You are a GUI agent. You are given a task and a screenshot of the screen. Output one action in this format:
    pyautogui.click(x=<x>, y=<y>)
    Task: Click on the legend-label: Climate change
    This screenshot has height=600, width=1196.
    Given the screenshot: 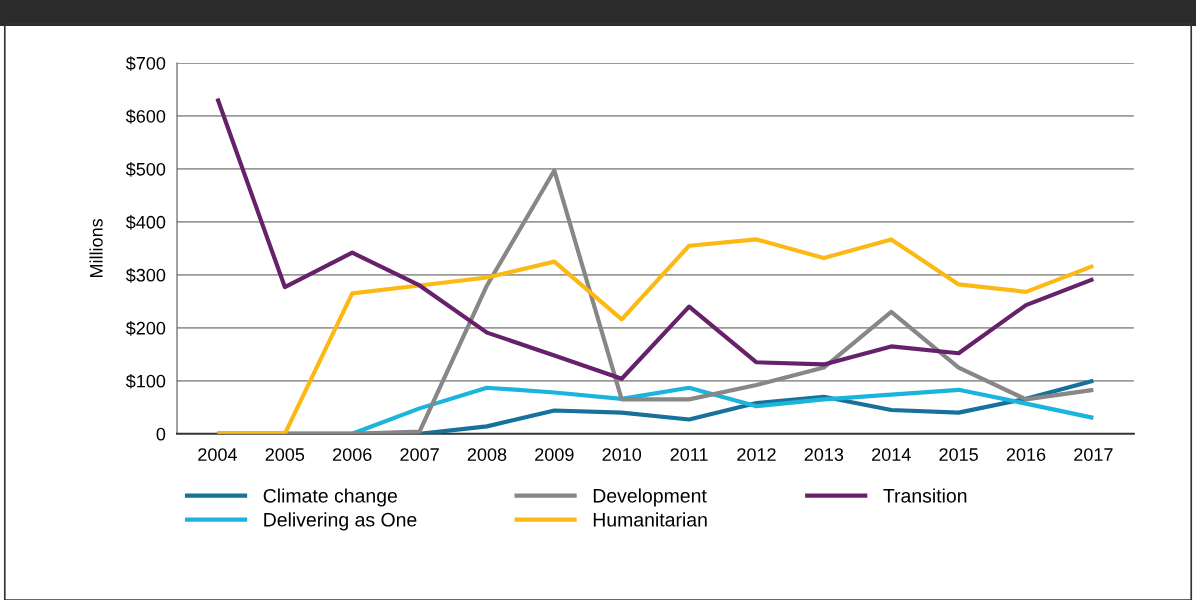 What is the action you would take?
    pyautogui.click(x=330, y=497)
    